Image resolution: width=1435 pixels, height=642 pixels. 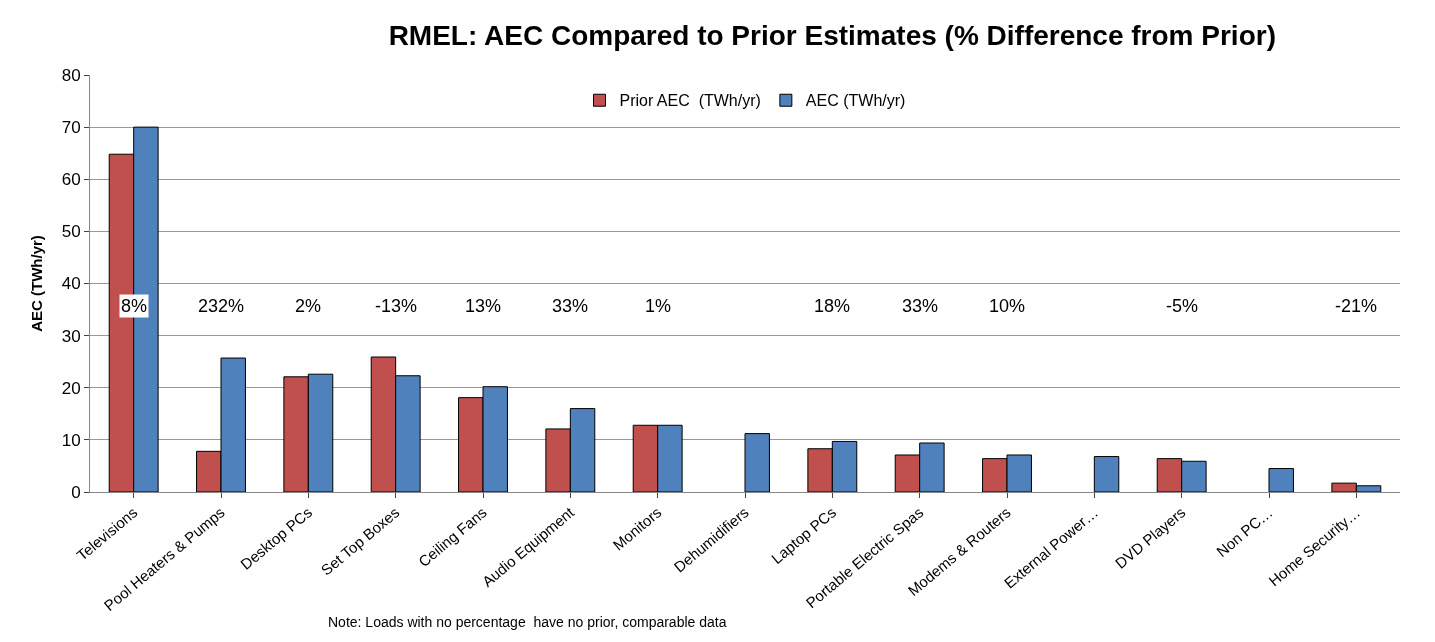 I want to click on y-tick-label: 80, so click(x=71, y=75).